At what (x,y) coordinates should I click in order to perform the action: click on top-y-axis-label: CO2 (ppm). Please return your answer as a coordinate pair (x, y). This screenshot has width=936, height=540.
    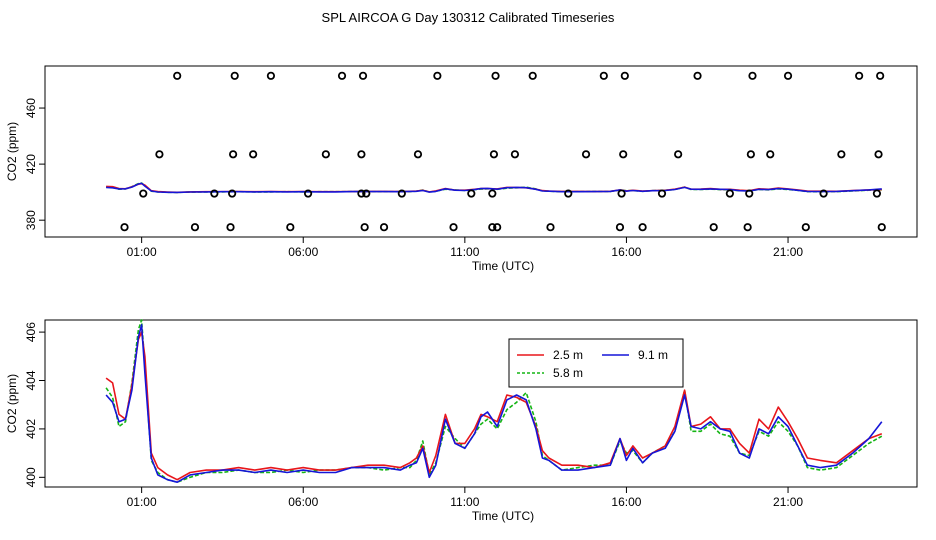
    Looking at the image, I should click on (12, 151).